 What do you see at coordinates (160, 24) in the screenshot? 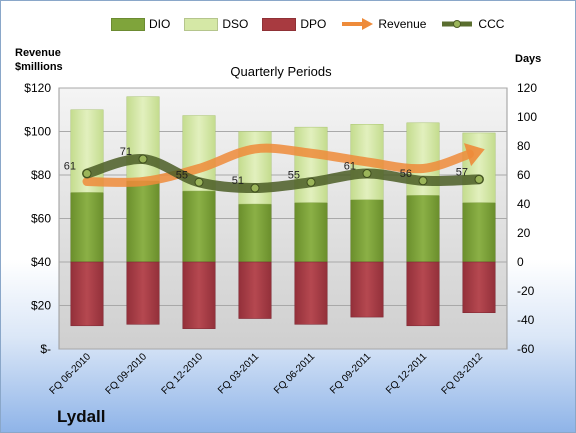
I see `legend-label-dio: DIO` at bounding box center [160, 24].